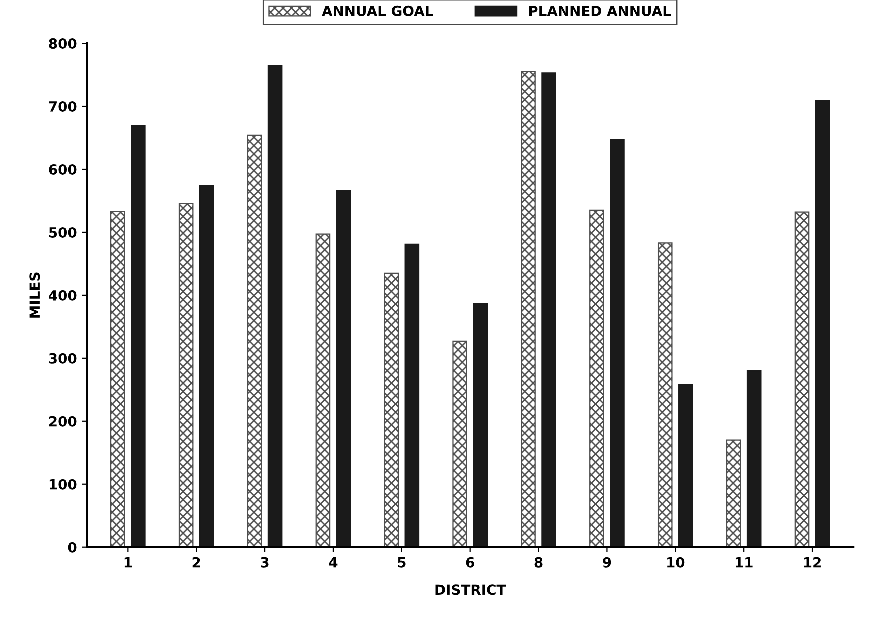 The height and width of the screenshot is (622, 871). Describe the element at coordinates (63, 44) in the screenshot. I see `y-tick-label: 800` at that location.